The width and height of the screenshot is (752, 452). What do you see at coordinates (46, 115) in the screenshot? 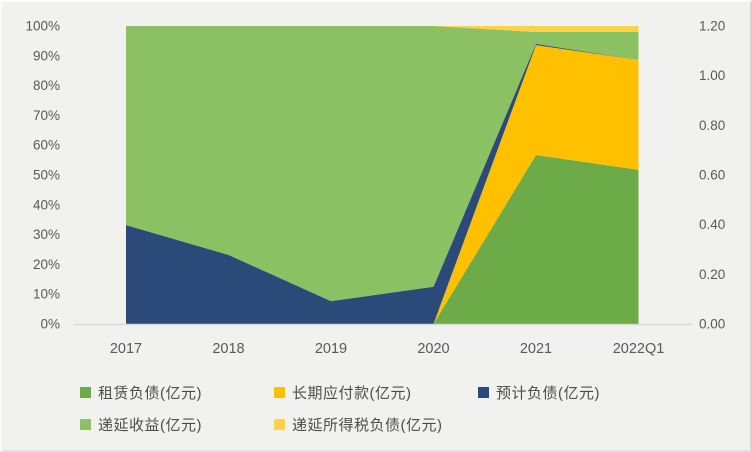
I see `y-axis-left-tick: 70%` at bounding box center [46, 115].